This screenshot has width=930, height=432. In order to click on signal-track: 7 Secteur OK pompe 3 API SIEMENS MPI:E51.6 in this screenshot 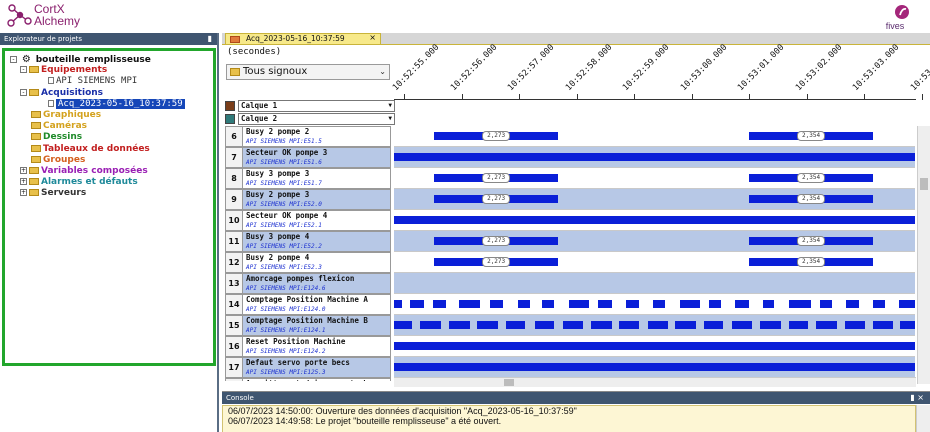, I will do `click(570, 157)`.